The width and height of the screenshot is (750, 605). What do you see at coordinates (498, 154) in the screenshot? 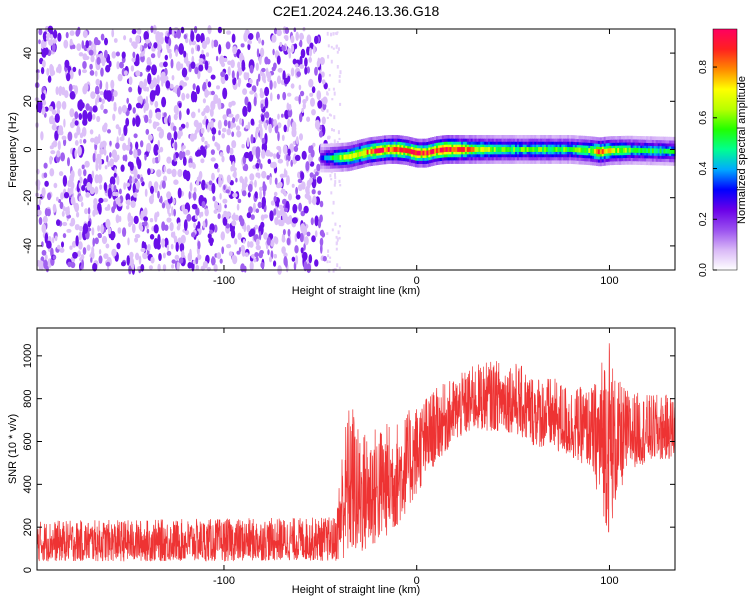
I see `spectrogram-signal-layer` at bounding box center [498, 154].